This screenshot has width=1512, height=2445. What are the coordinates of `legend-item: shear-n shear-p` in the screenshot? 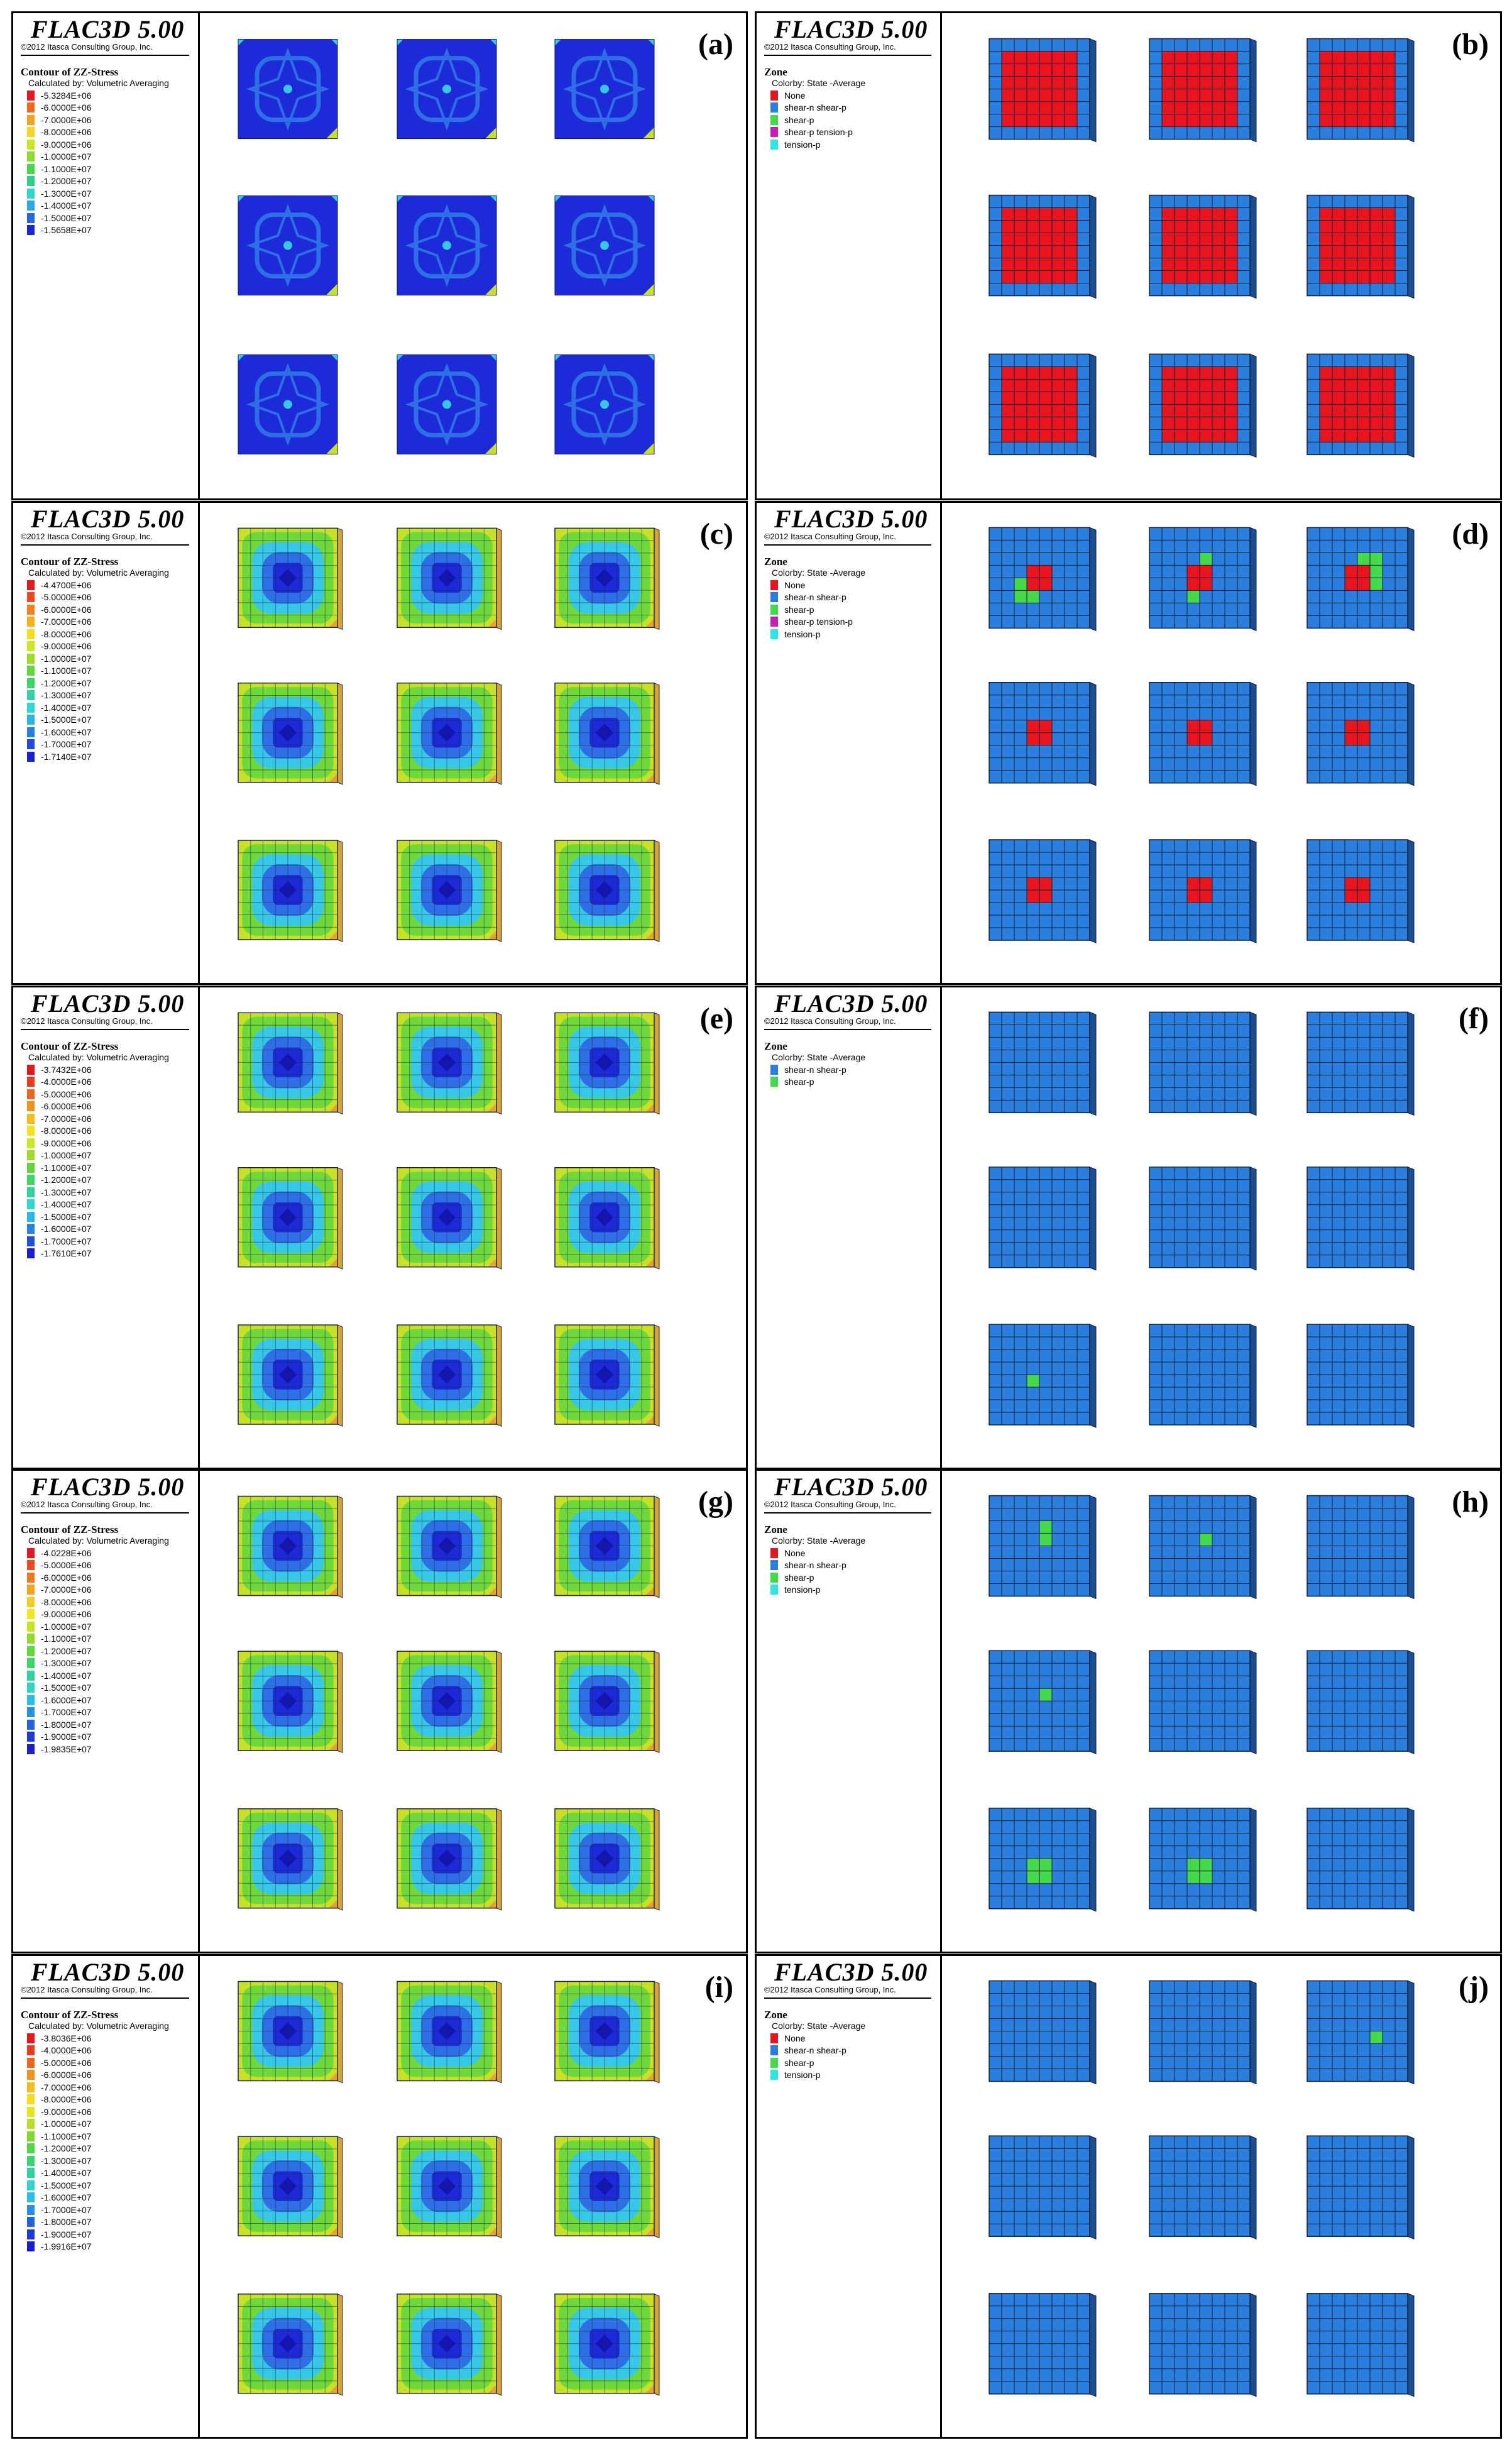 It's located at (808, 2051).